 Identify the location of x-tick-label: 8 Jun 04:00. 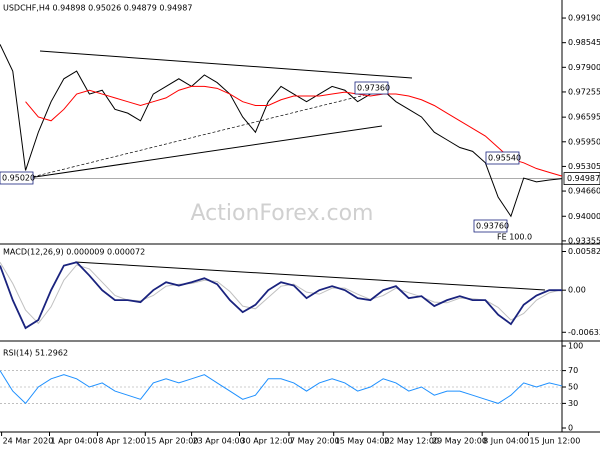
(506, 441).